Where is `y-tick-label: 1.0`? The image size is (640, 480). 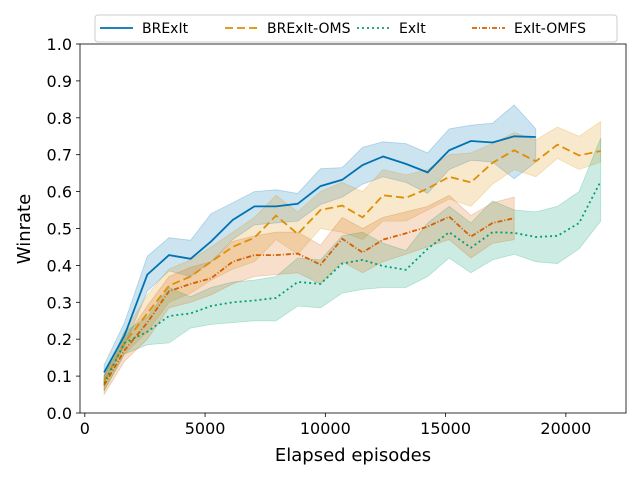
y-tick-label: 1.0 is located at coordinates (59, 44).